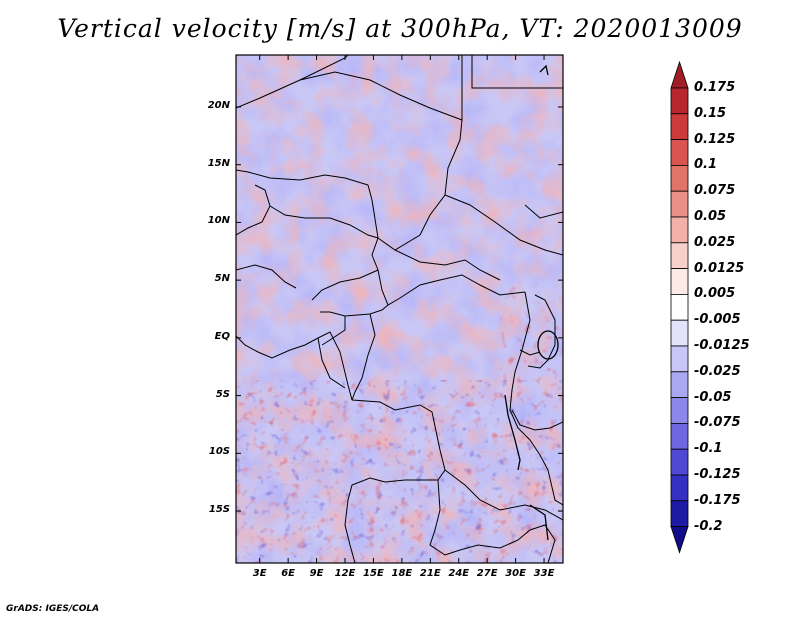  Describe the element at coordinates (715, 87) in the screenshot. I see `colorbar-label: 0.175` at that location.